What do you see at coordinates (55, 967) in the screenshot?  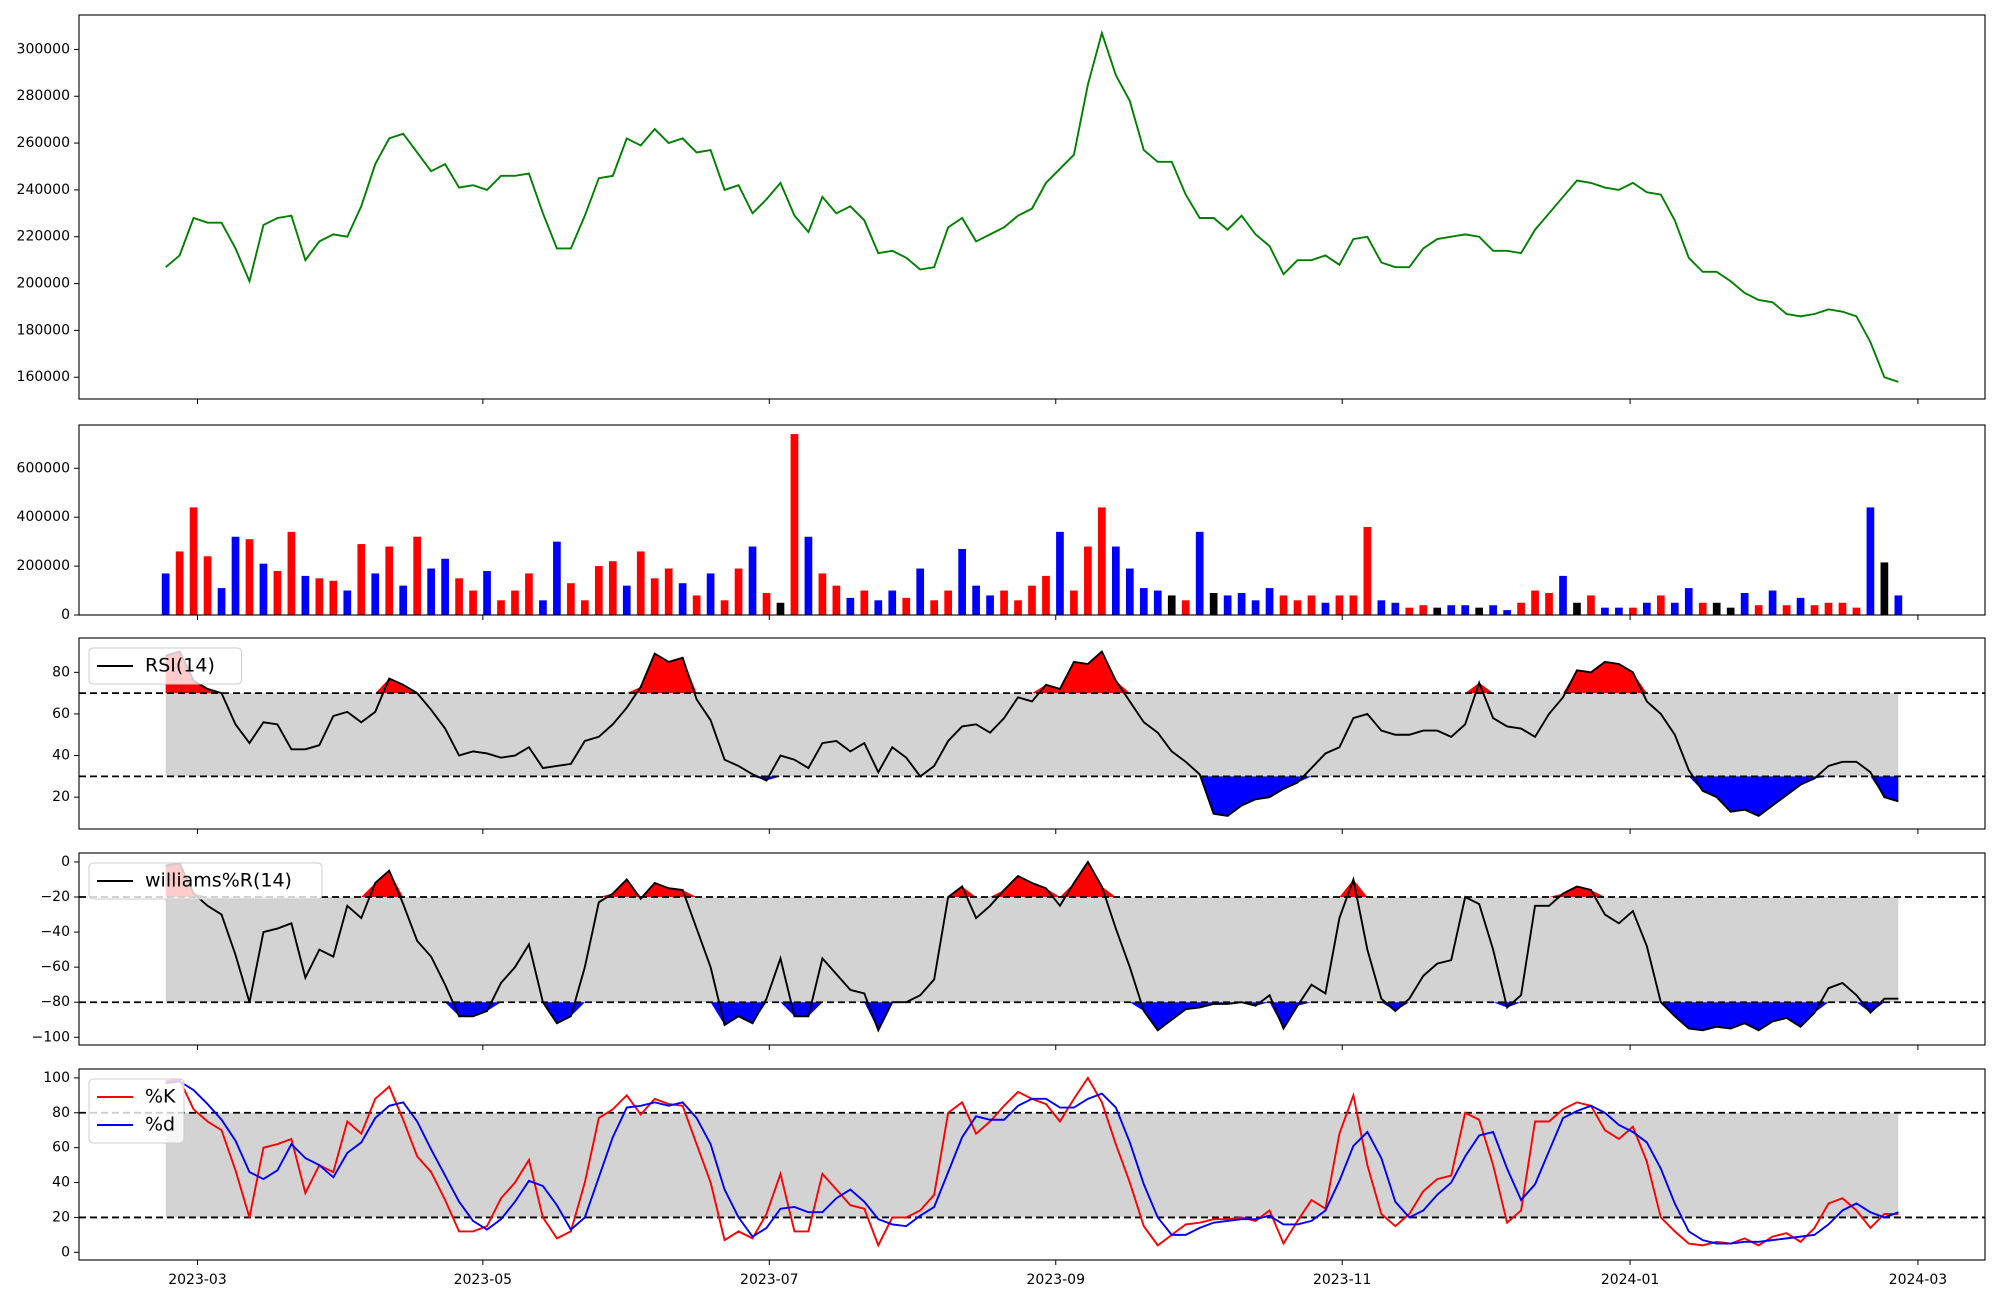 I see `y-tick-label: −60` at bounding box center [55, 967].